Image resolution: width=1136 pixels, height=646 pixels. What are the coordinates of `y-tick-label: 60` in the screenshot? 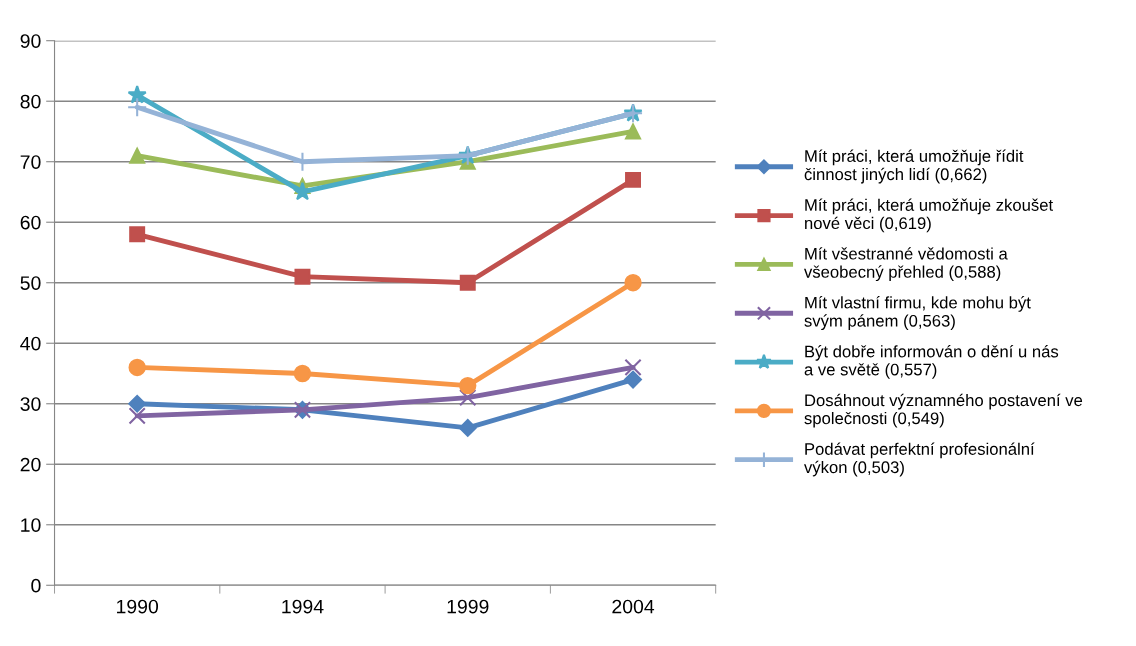 It's located at (30, 222).